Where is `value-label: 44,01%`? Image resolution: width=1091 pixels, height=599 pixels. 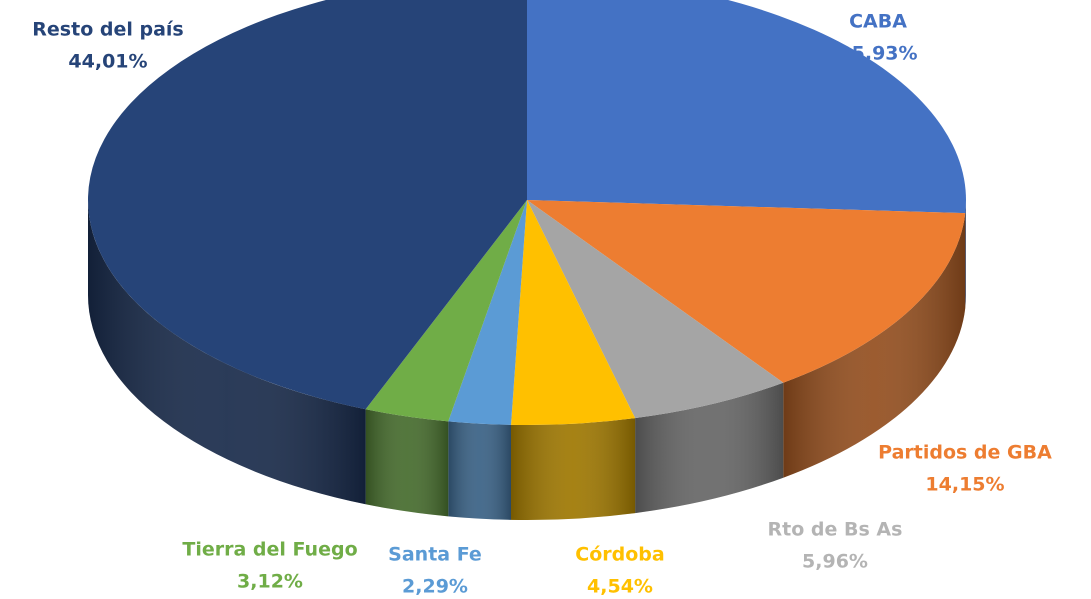
value-label: 44,01% is located at coordinates (107, 62).